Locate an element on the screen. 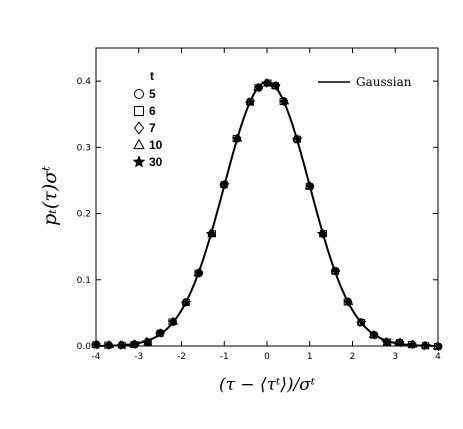 This screenshot has width=463, height=429. legend-diamond-icon is located at coordinates (139, 128).